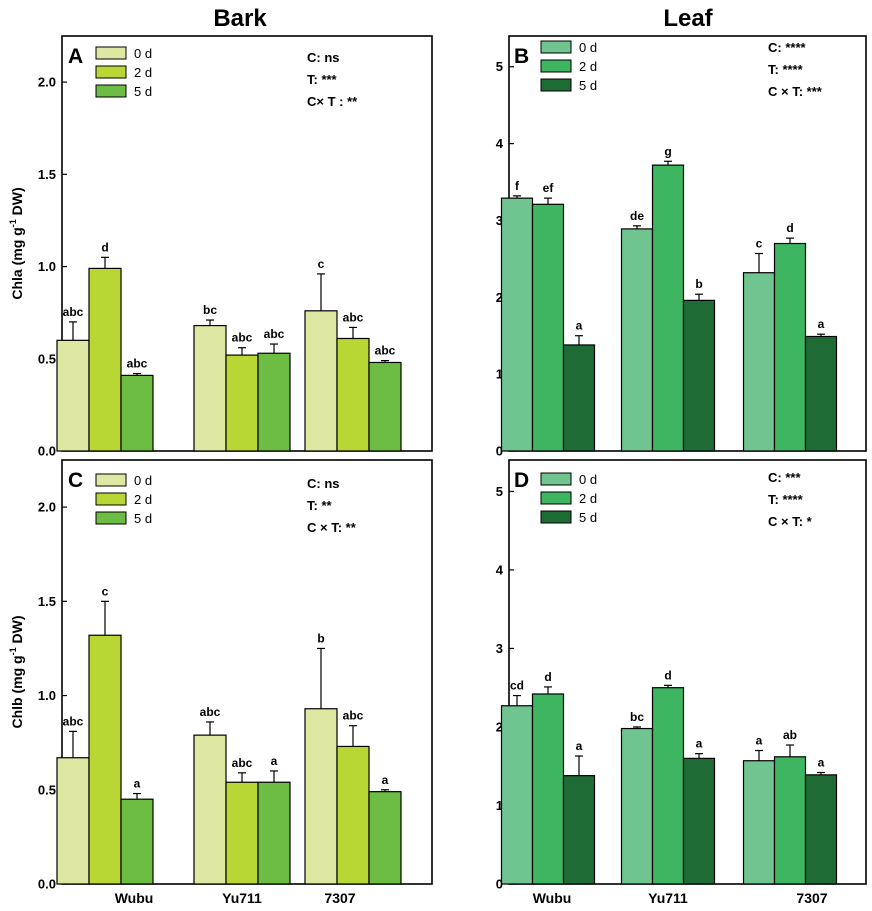  Describe the element at coordinates (499, 805) in the screenshot. I see `y-tick-label: 1` at that location.